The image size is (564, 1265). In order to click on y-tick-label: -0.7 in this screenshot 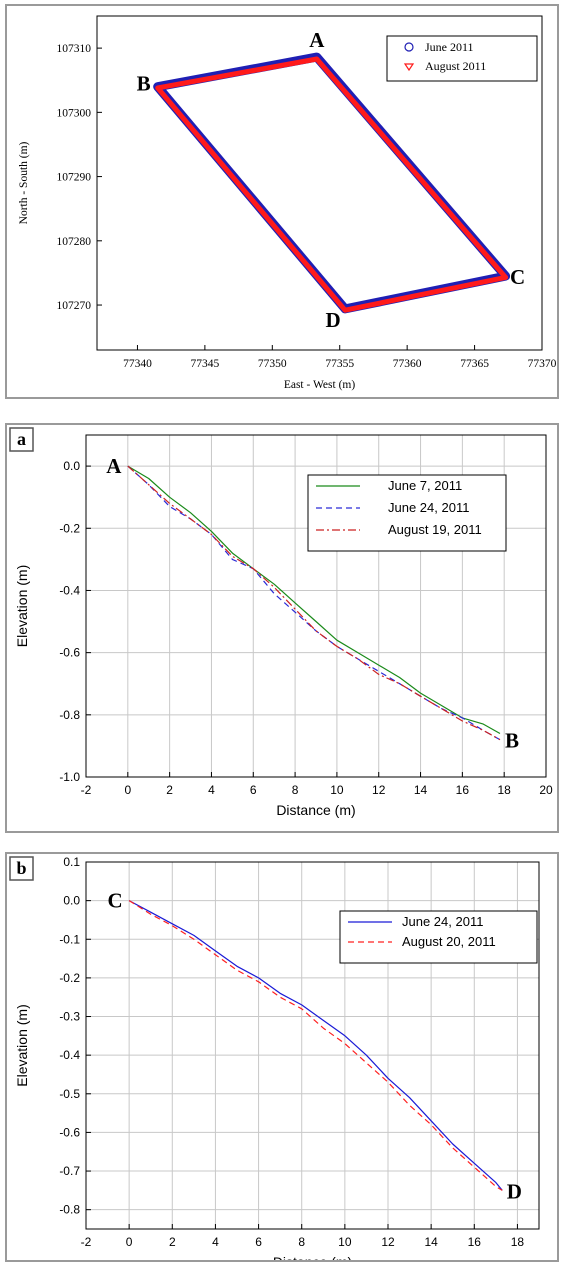, I will do `click(69, 1171)`.